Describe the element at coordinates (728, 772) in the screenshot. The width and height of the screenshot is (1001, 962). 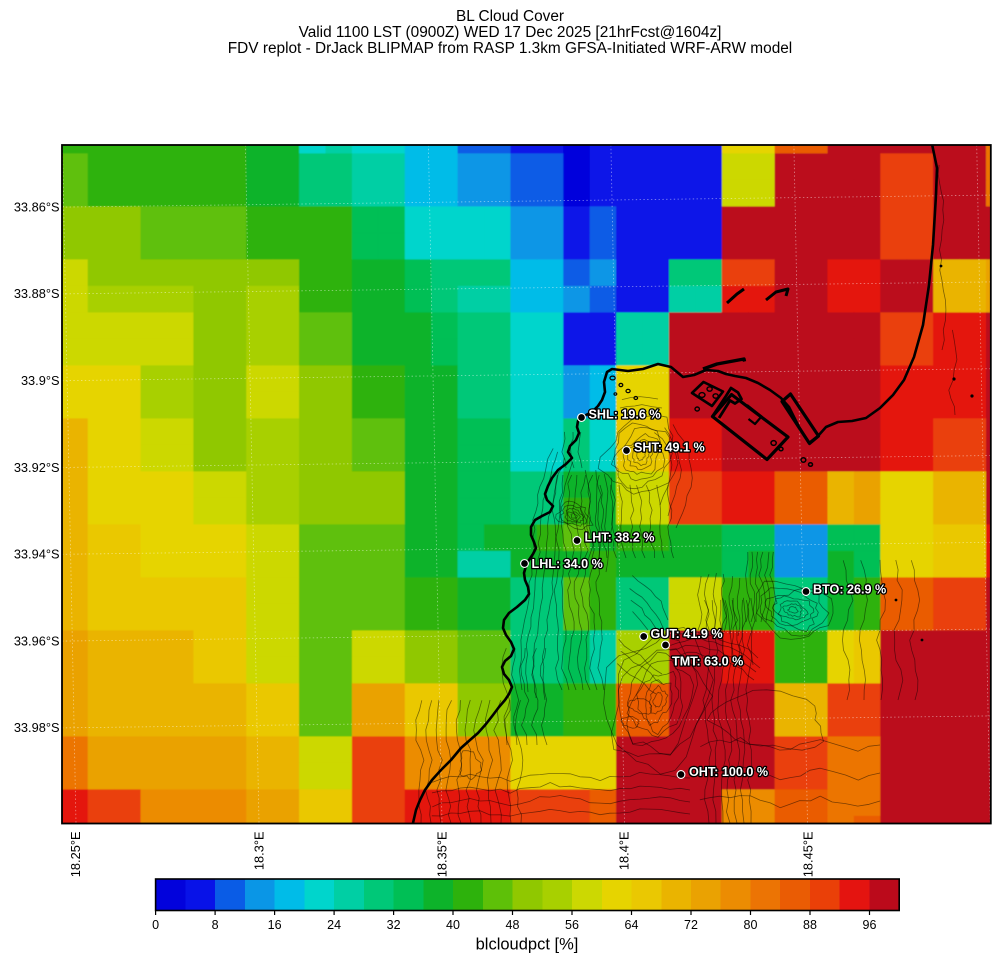
I see `svg-text: OHT: 100.0 %` at that location.